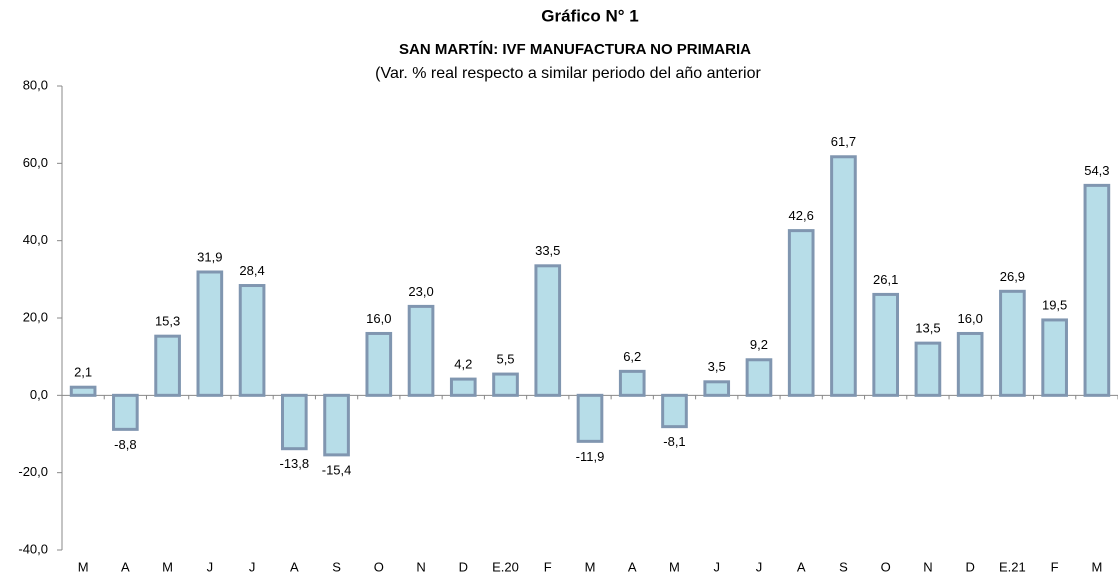 Image resolution: width=1118 pixels, height=576 pixels. What do you see at coordinates (251, 270) in the screenshot?
I see `value-label: 28,4` at bounding box center [251, 270].